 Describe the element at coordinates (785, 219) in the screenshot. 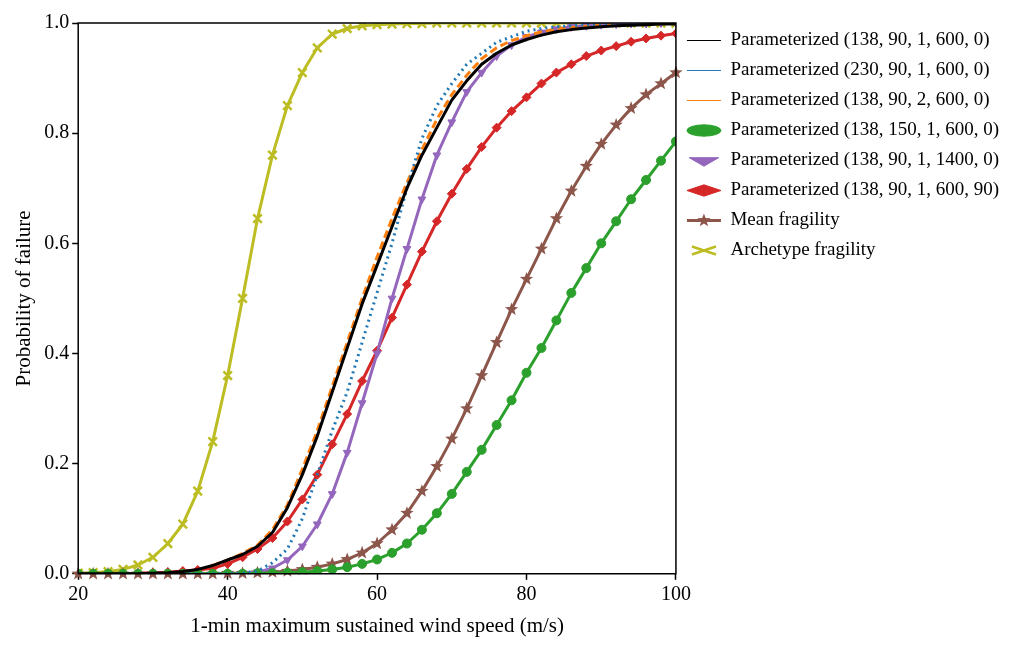

I see `legend-label: Mean fragility` at that location.